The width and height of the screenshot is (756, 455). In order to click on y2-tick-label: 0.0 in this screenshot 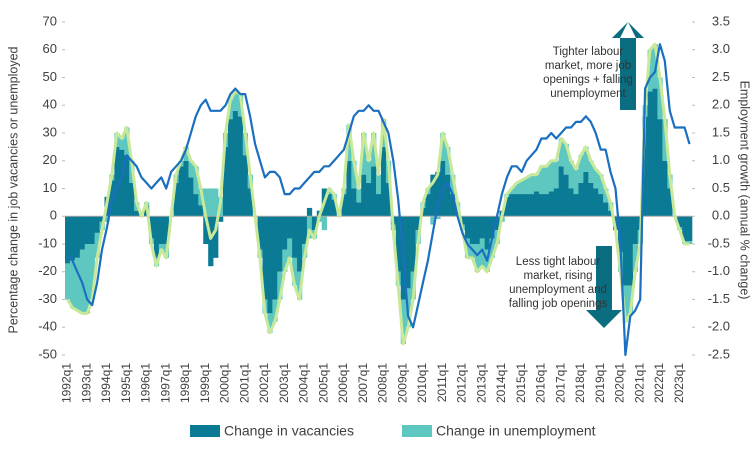, I will do `click(721, 215)`.